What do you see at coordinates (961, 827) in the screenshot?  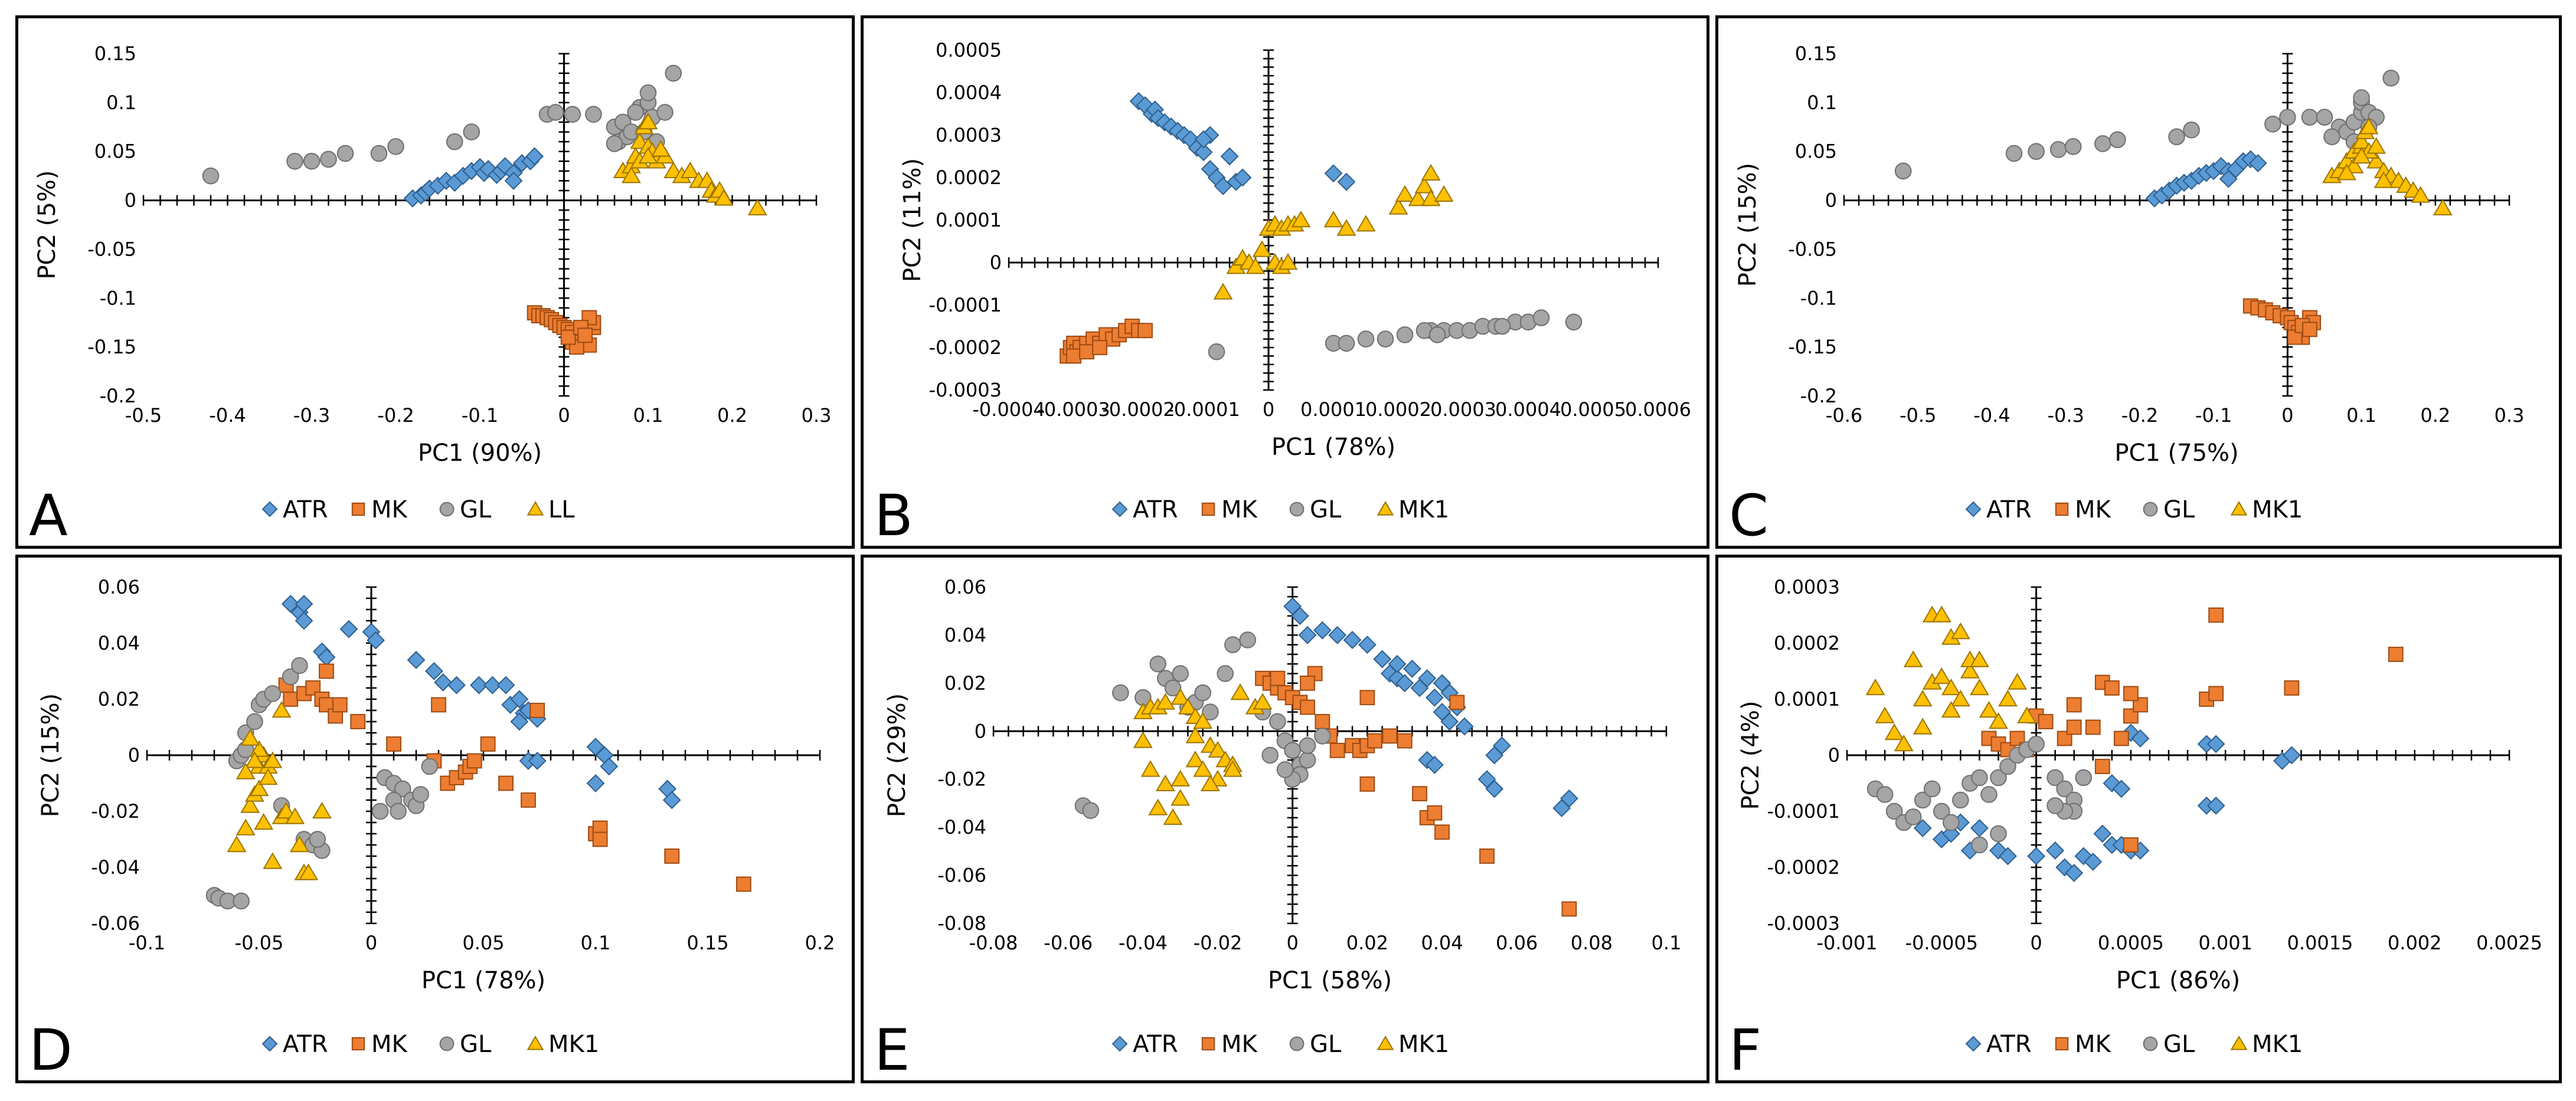 I see `y-tick-label: -0.04` at bounding box center [961, 827].